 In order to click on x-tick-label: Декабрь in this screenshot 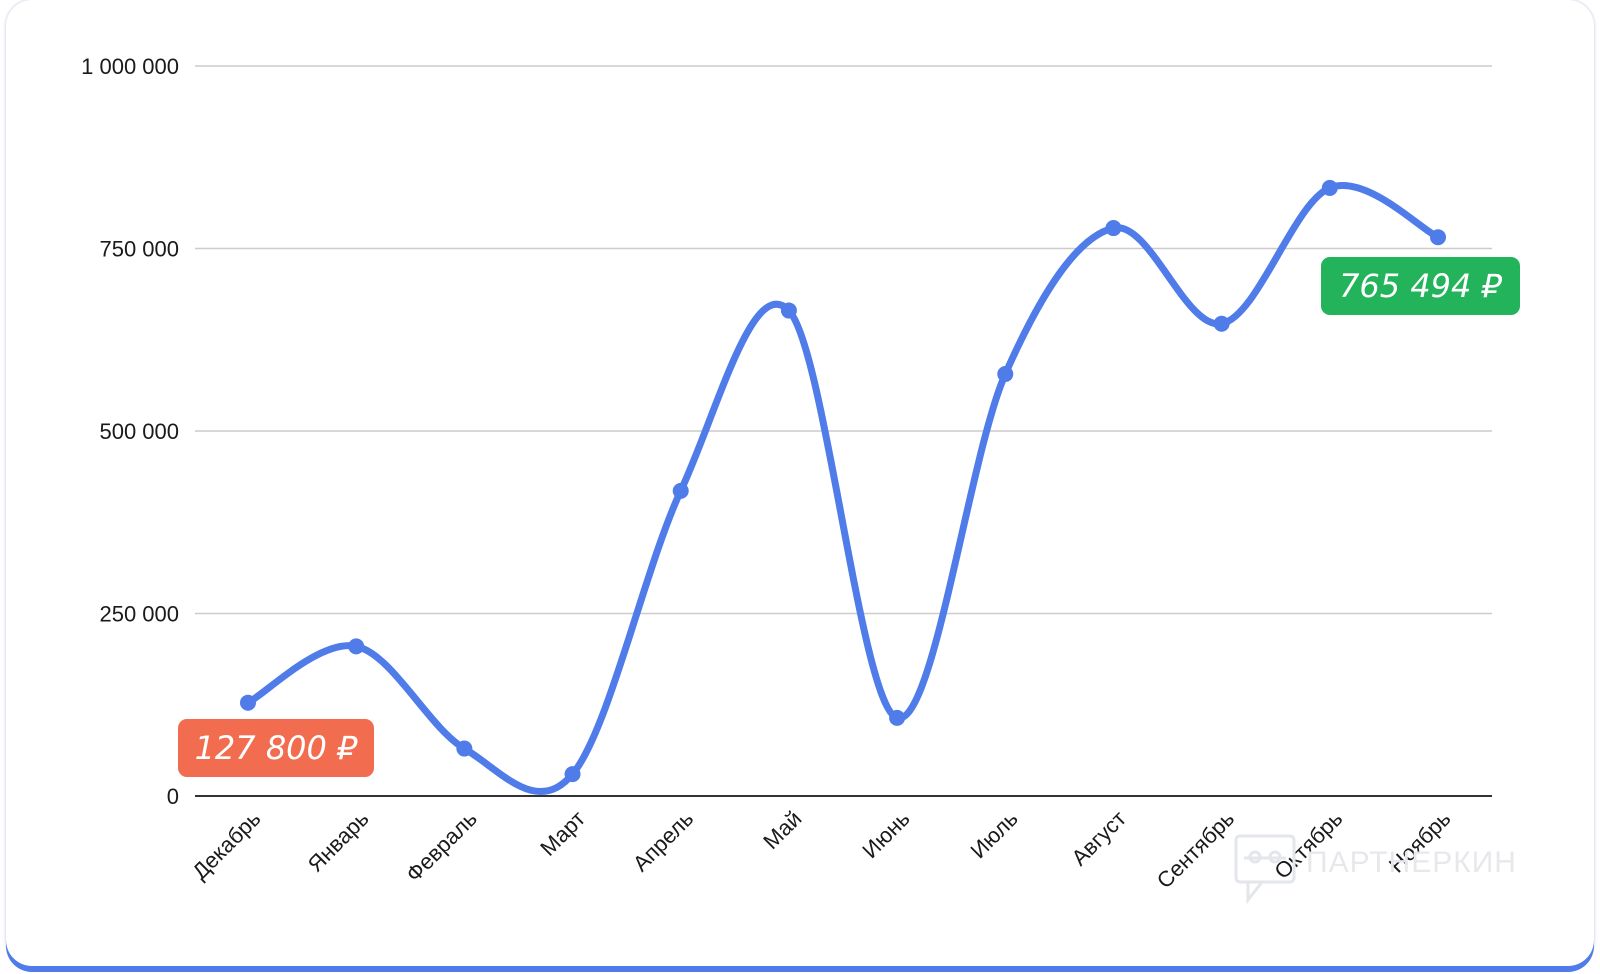, I will do `click(226, 845)`.